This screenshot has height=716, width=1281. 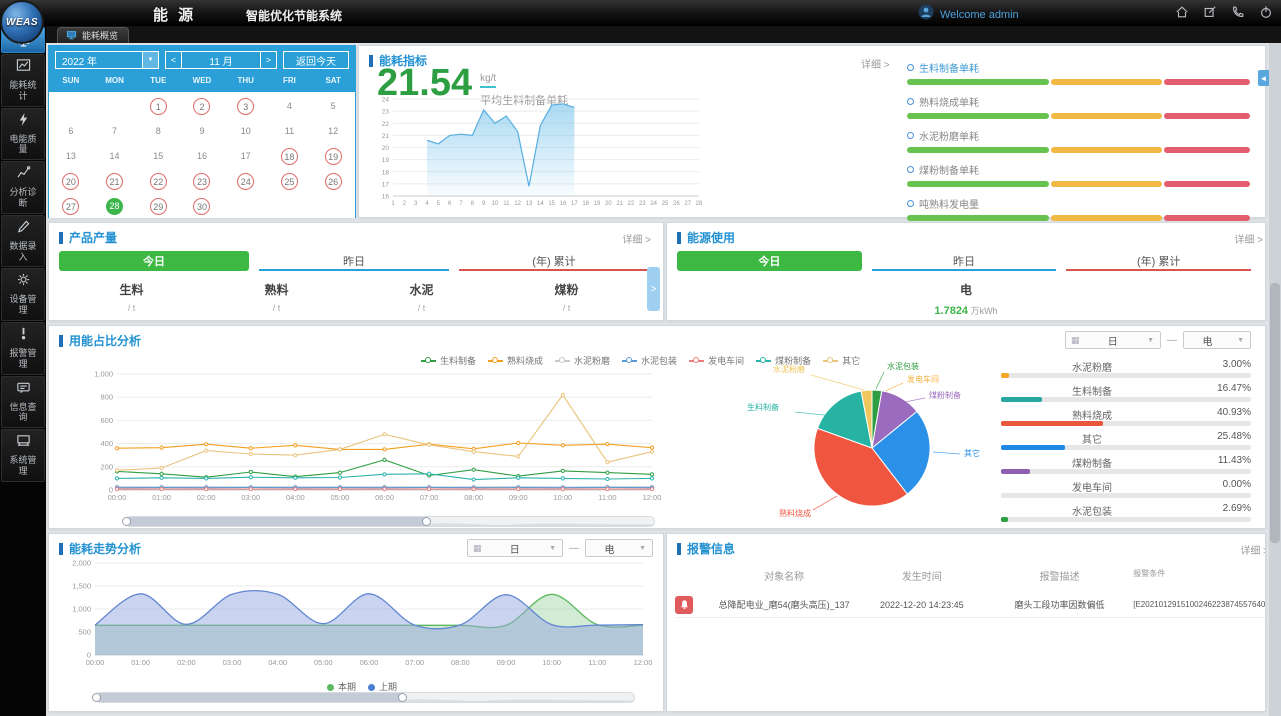 I want to click on calendar-day: 28, so click(x=115, y=206).